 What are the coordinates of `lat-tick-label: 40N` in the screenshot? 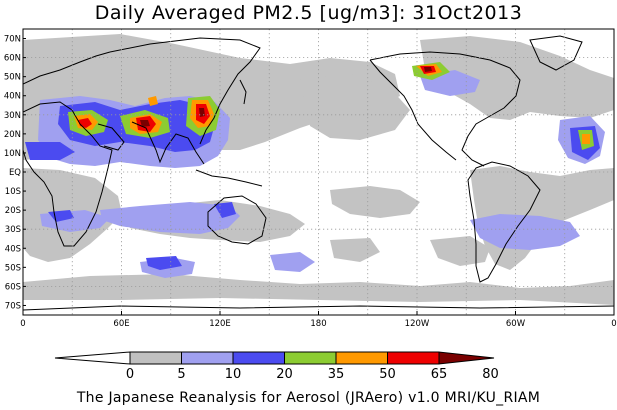 It's located at (12, 97).